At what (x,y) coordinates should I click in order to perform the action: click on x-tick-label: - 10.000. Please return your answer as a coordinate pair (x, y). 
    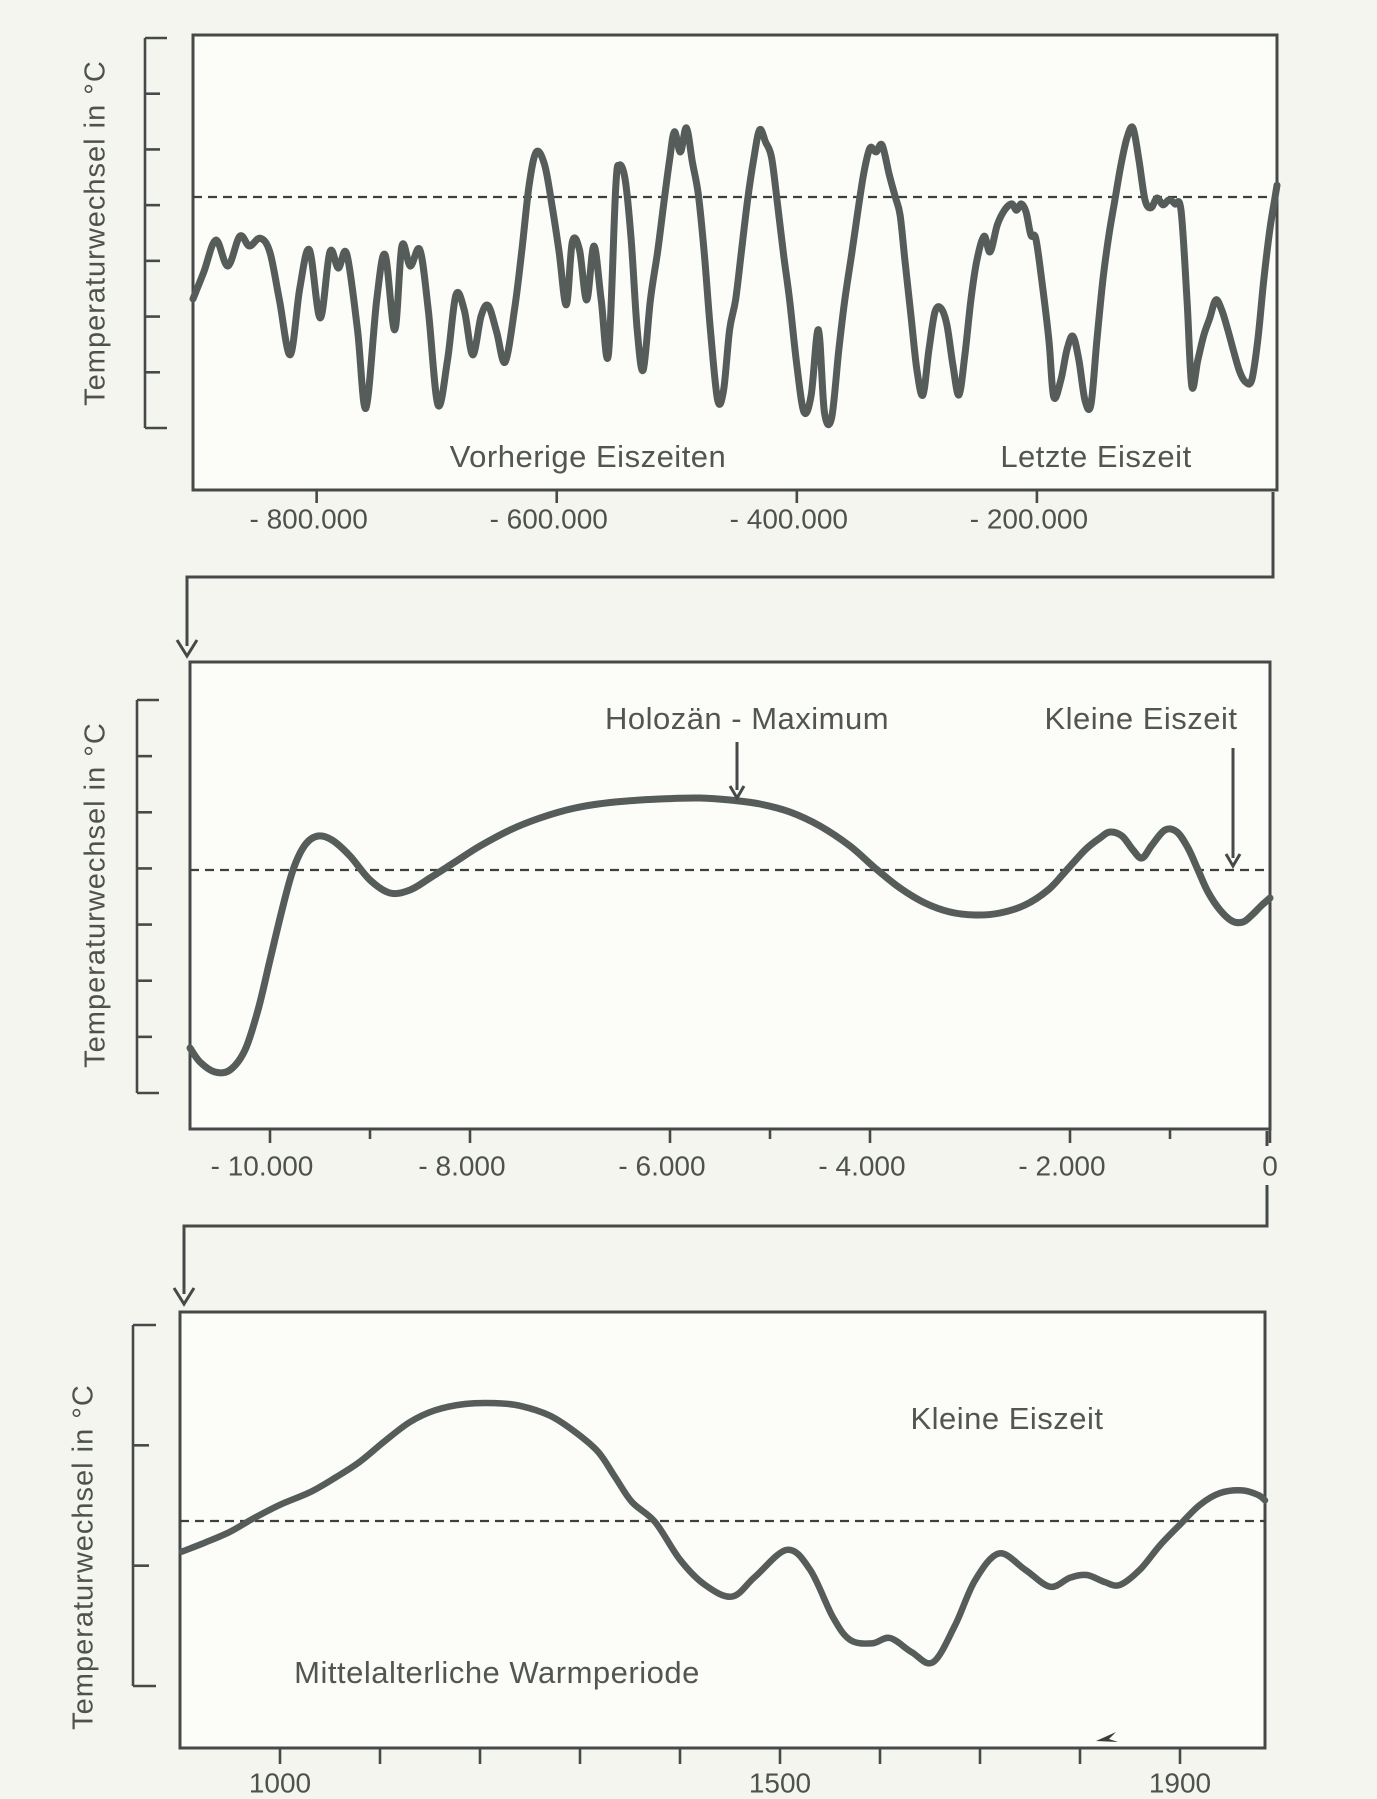
    Looking at the image, I should click on (262, 1165).